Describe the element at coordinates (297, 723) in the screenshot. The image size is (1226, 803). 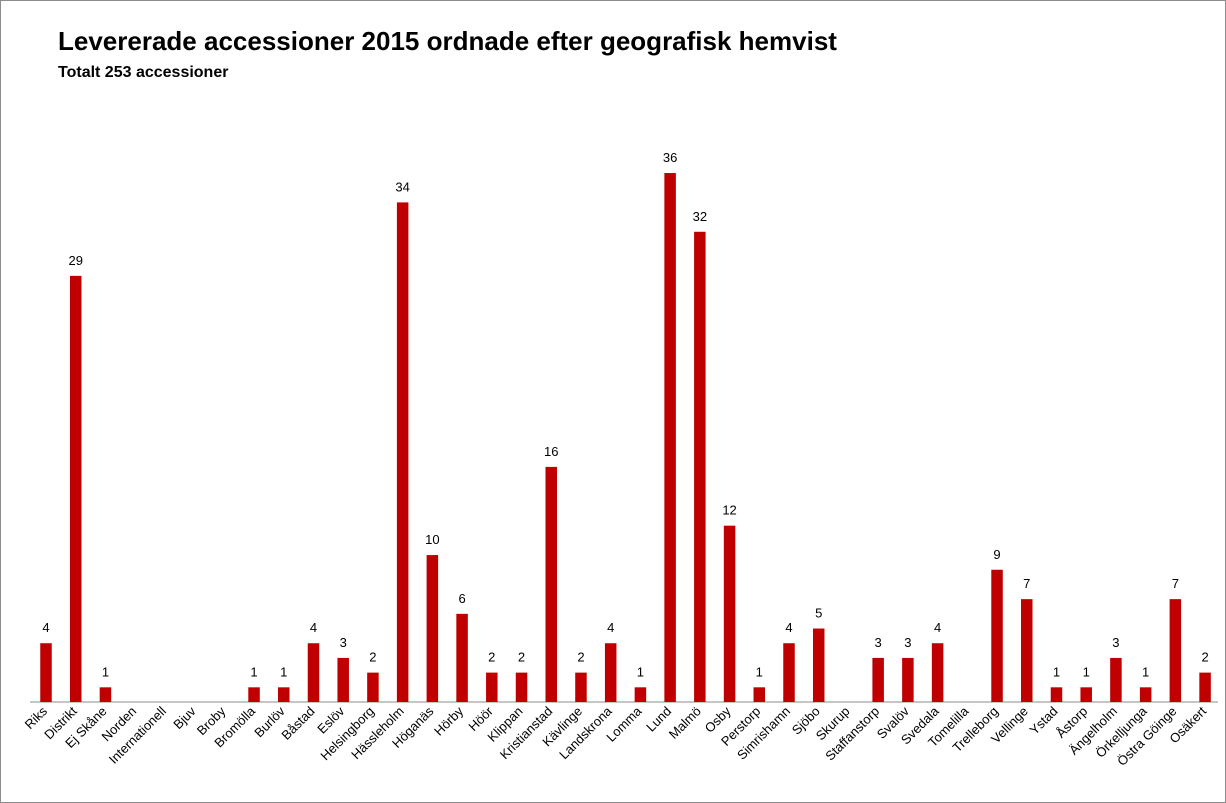
I see `tick-label: Båstad` at that location.